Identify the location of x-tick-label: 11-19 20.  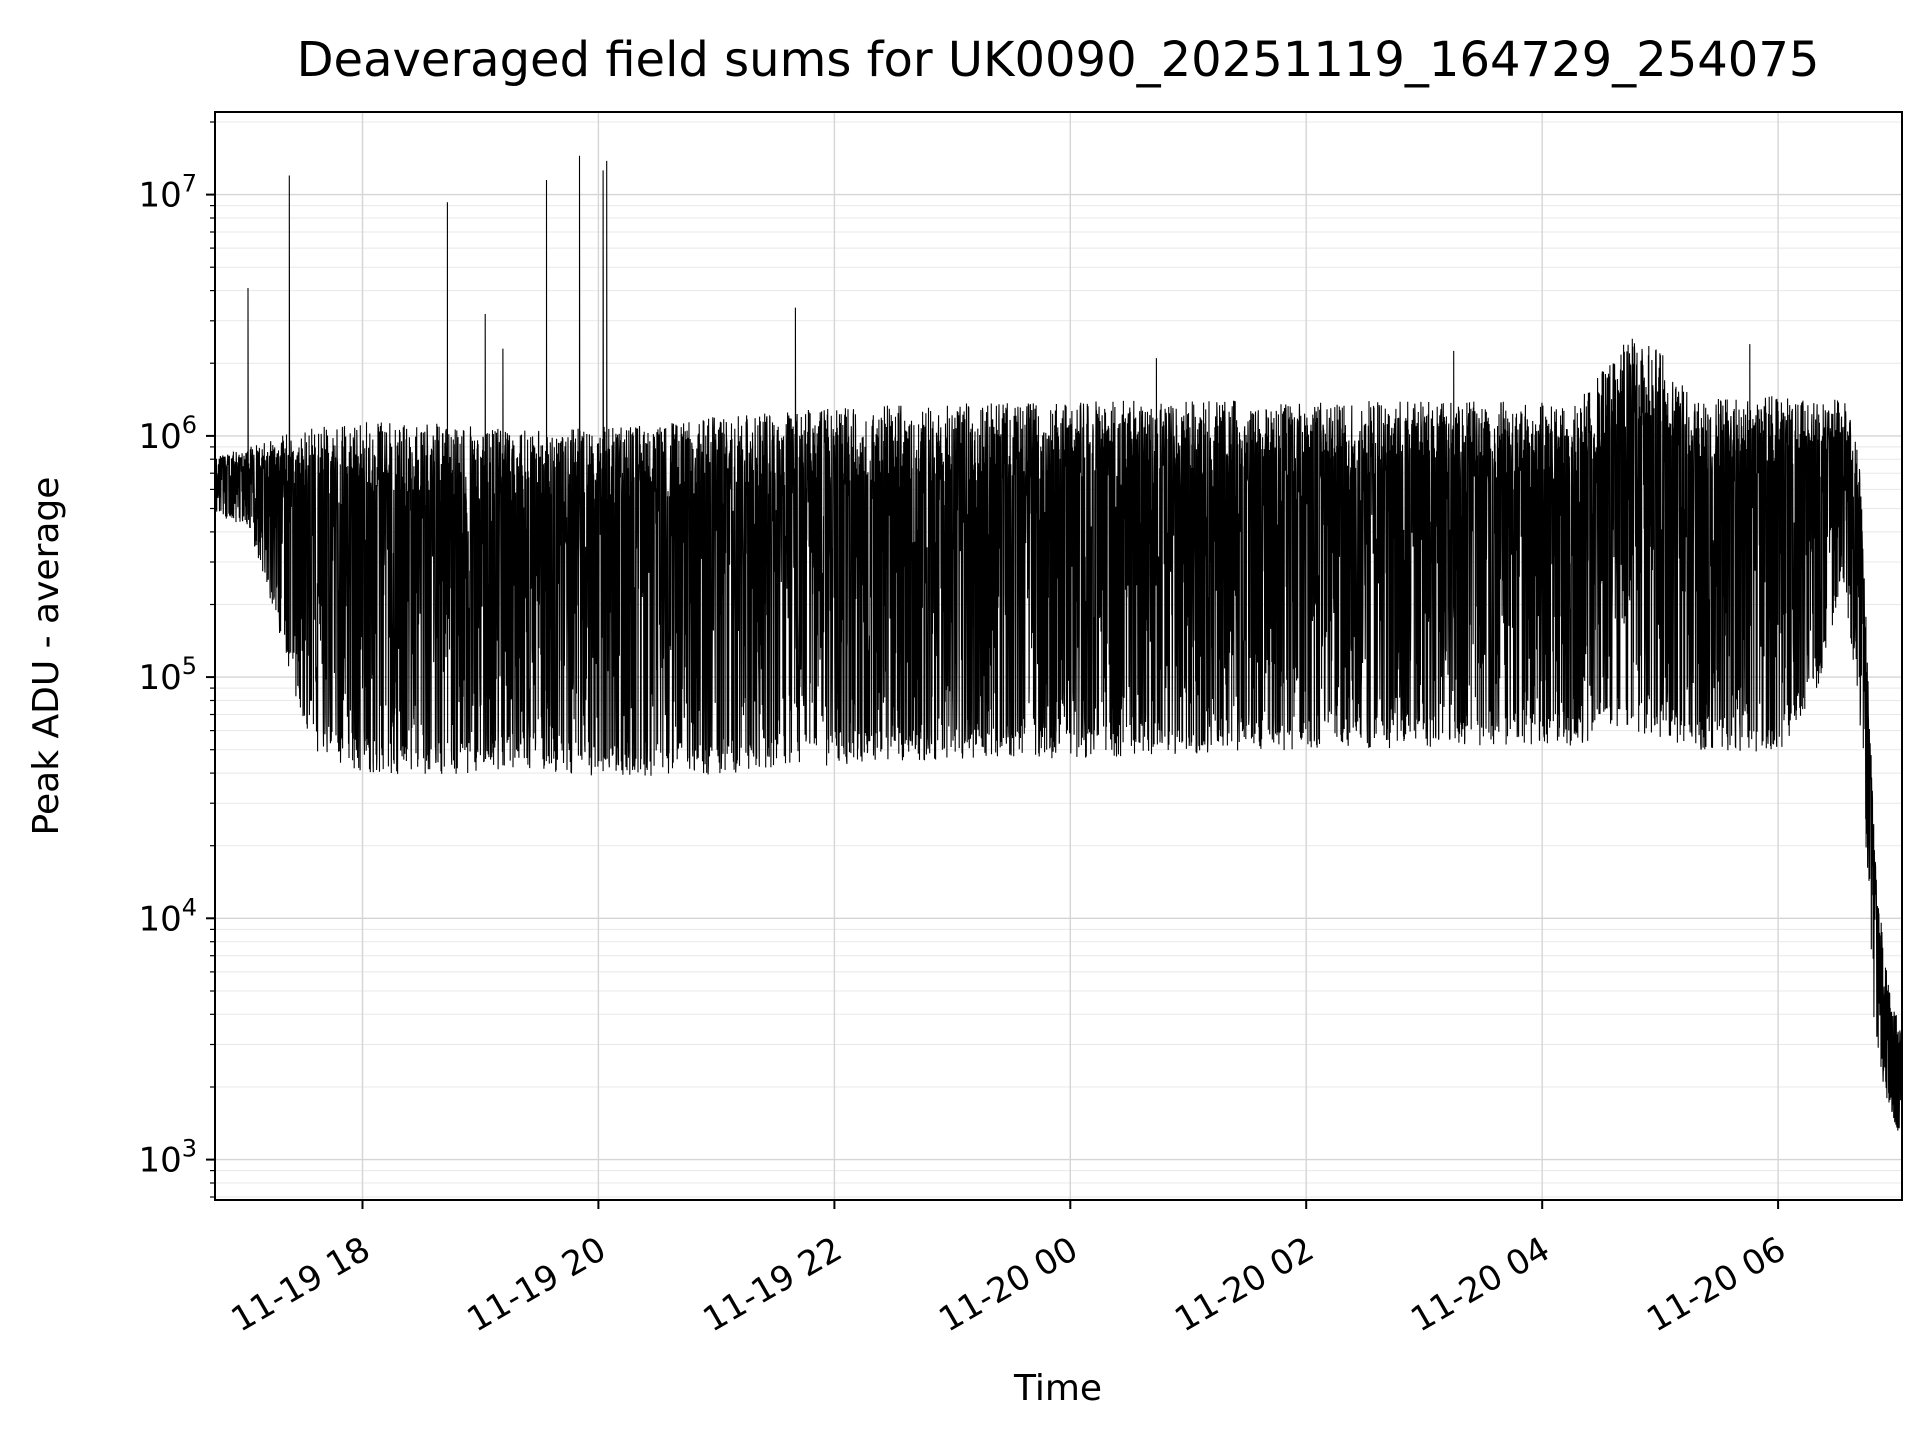
(537, 1284).